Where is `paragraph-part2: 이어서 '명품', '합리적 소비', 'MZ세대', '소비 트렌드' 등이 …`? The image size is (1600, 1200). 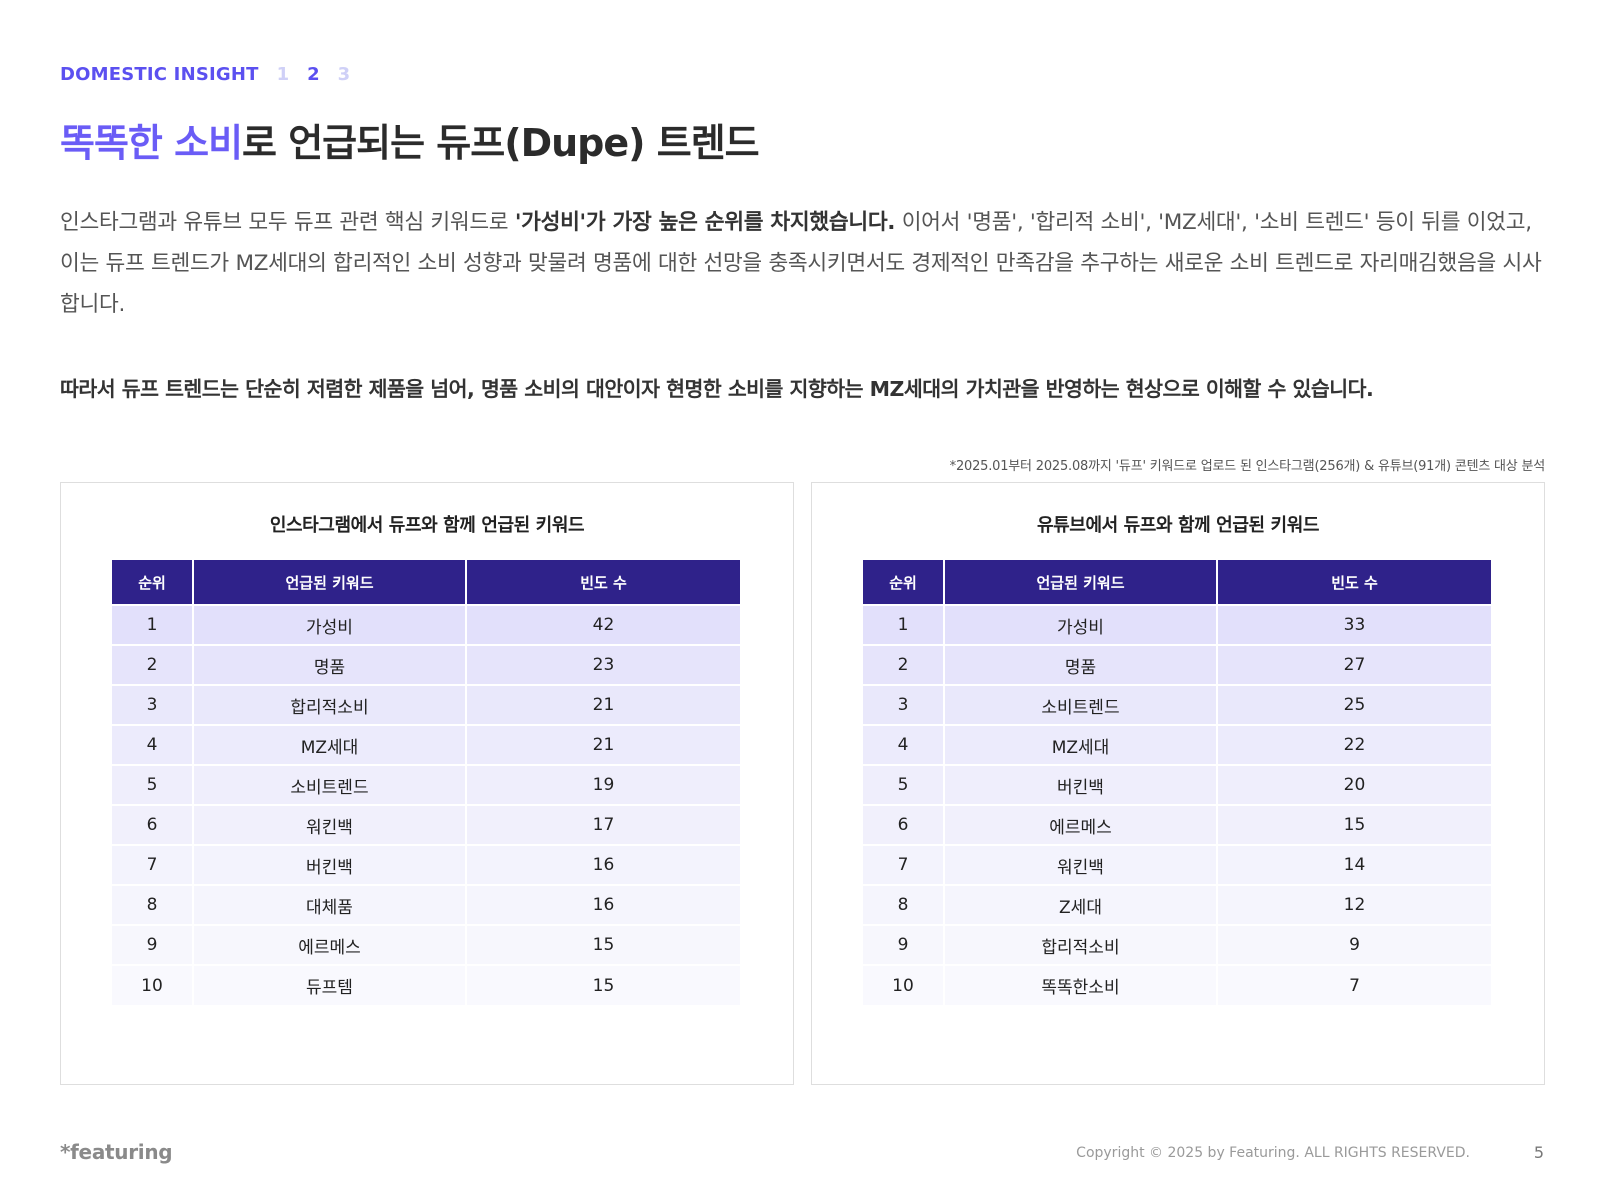 paragraph-part2: 이어서 '명품', '합리적 소비', 'MZ세대', '소비 트렌드' 등이 … is located at coordinates (801, 263).